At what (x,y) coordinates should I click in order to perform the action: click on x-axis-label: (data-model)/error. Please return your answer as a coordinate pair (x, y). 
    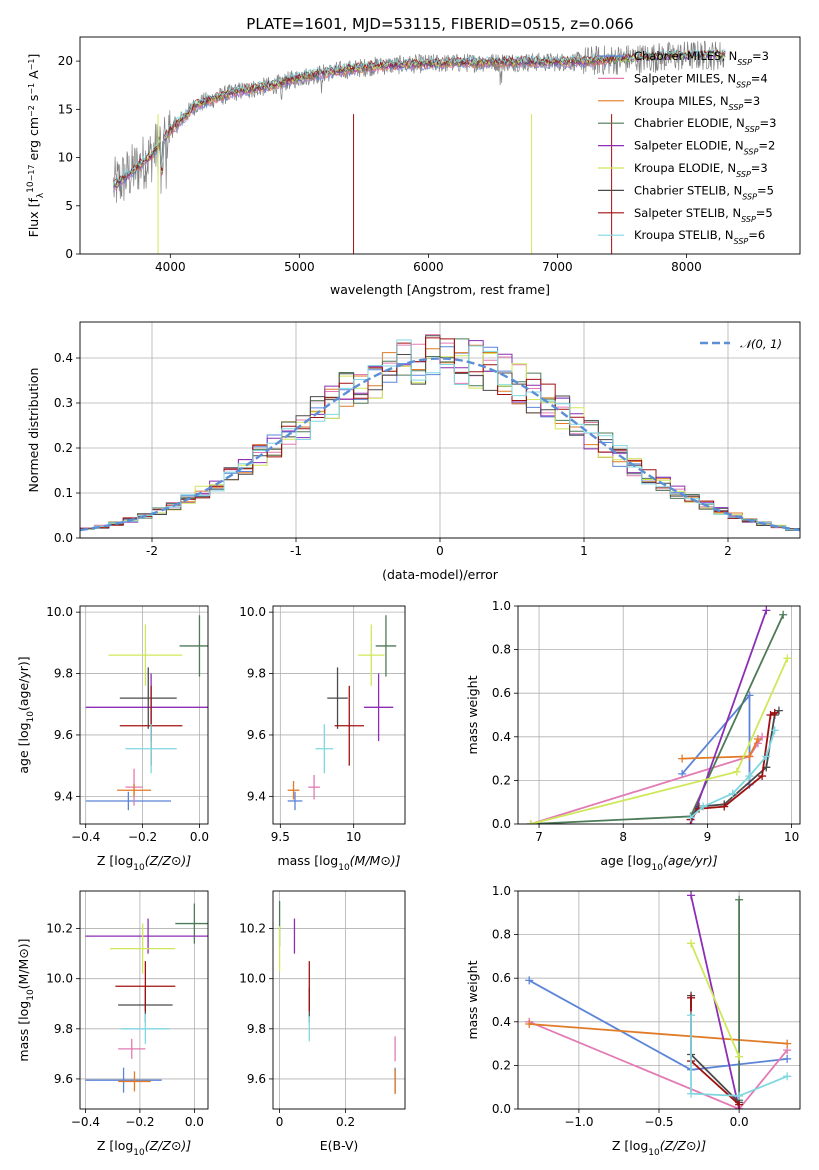
    Looking at the image, I should click on (440, 574).